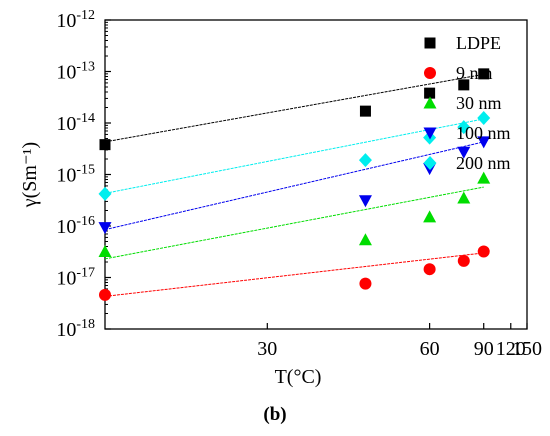 Image resolution: width=550 pixels, height=436 pixels. What do you see at coordinates (294, 108) in the screenshot?
I see `fit-line-ldpe` at bounding box center [294, 108].